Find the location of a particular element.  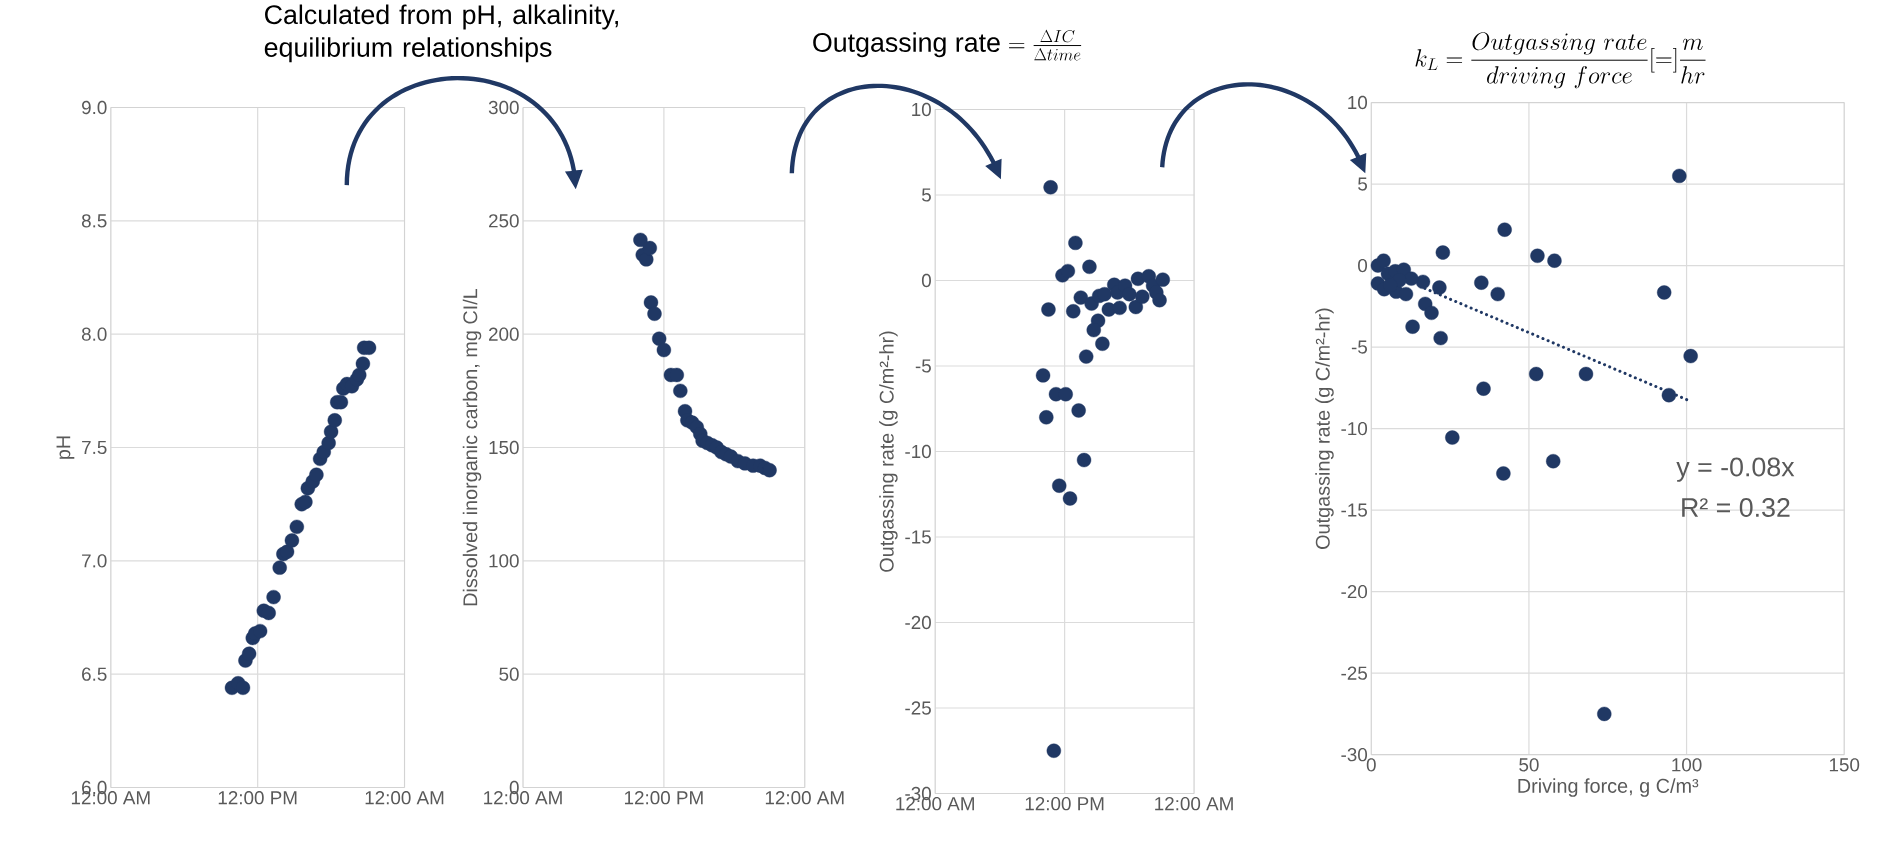

y-tick-label: 200 is located at coordinates (504, 334).